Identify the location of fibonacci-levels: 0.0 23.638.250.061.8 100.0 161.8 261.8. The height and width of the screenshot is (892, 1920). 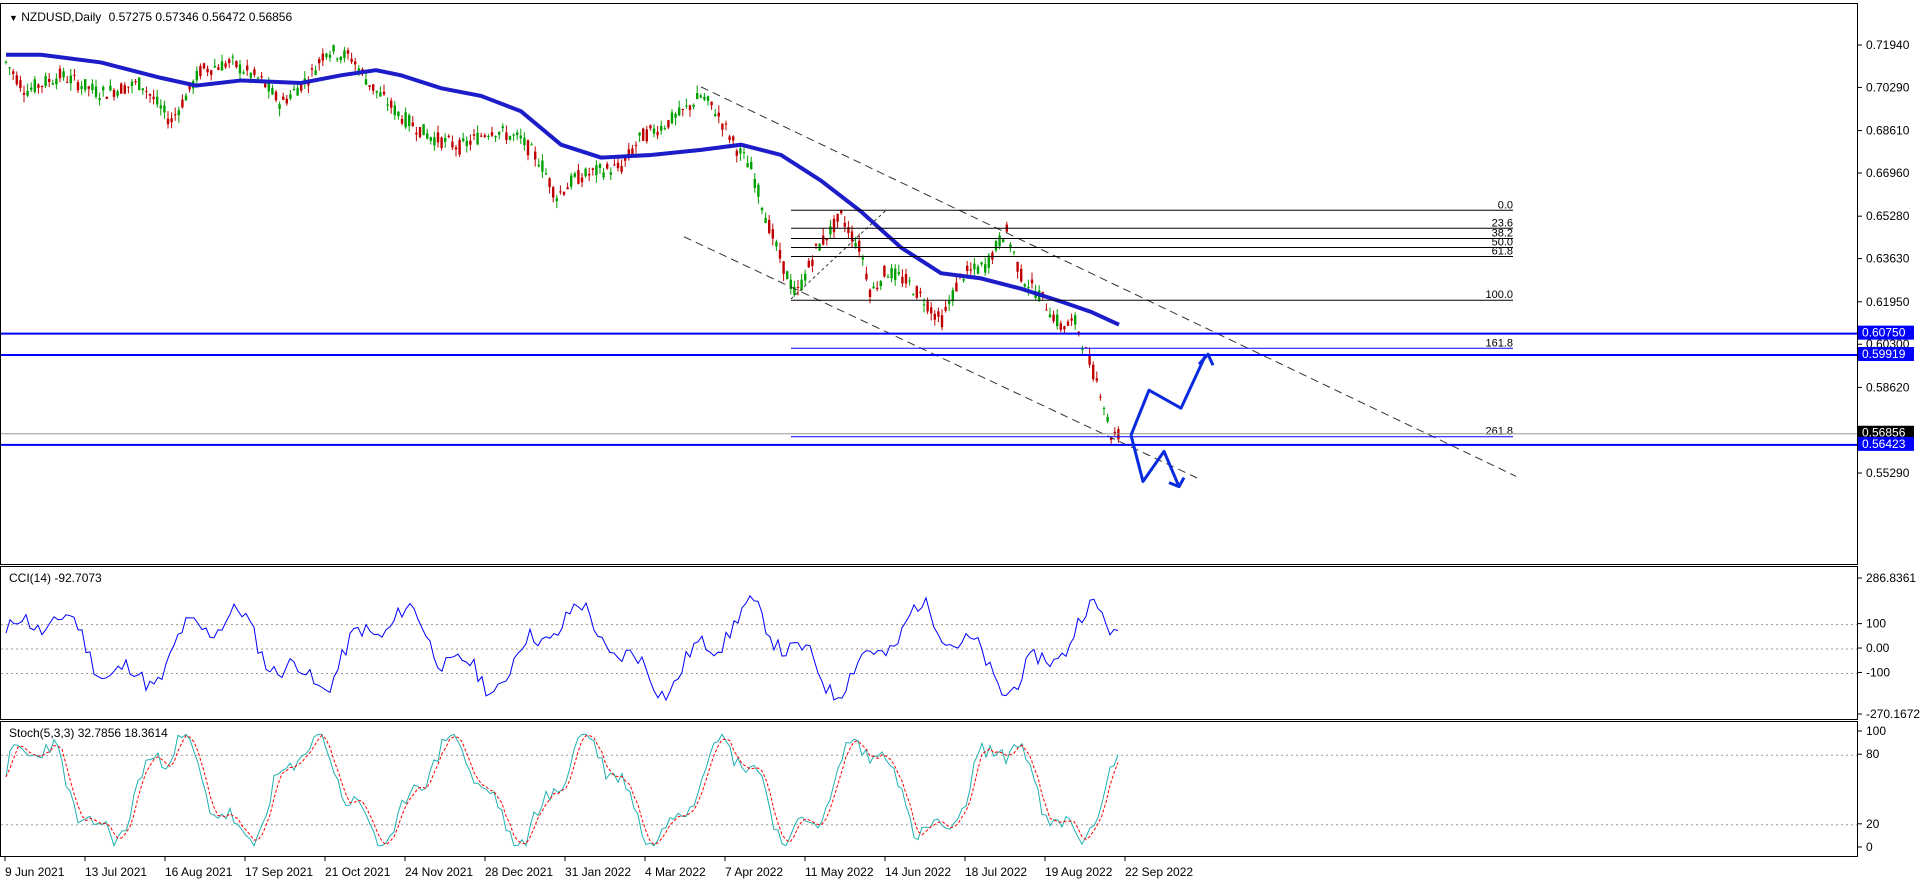
(1152, 318).